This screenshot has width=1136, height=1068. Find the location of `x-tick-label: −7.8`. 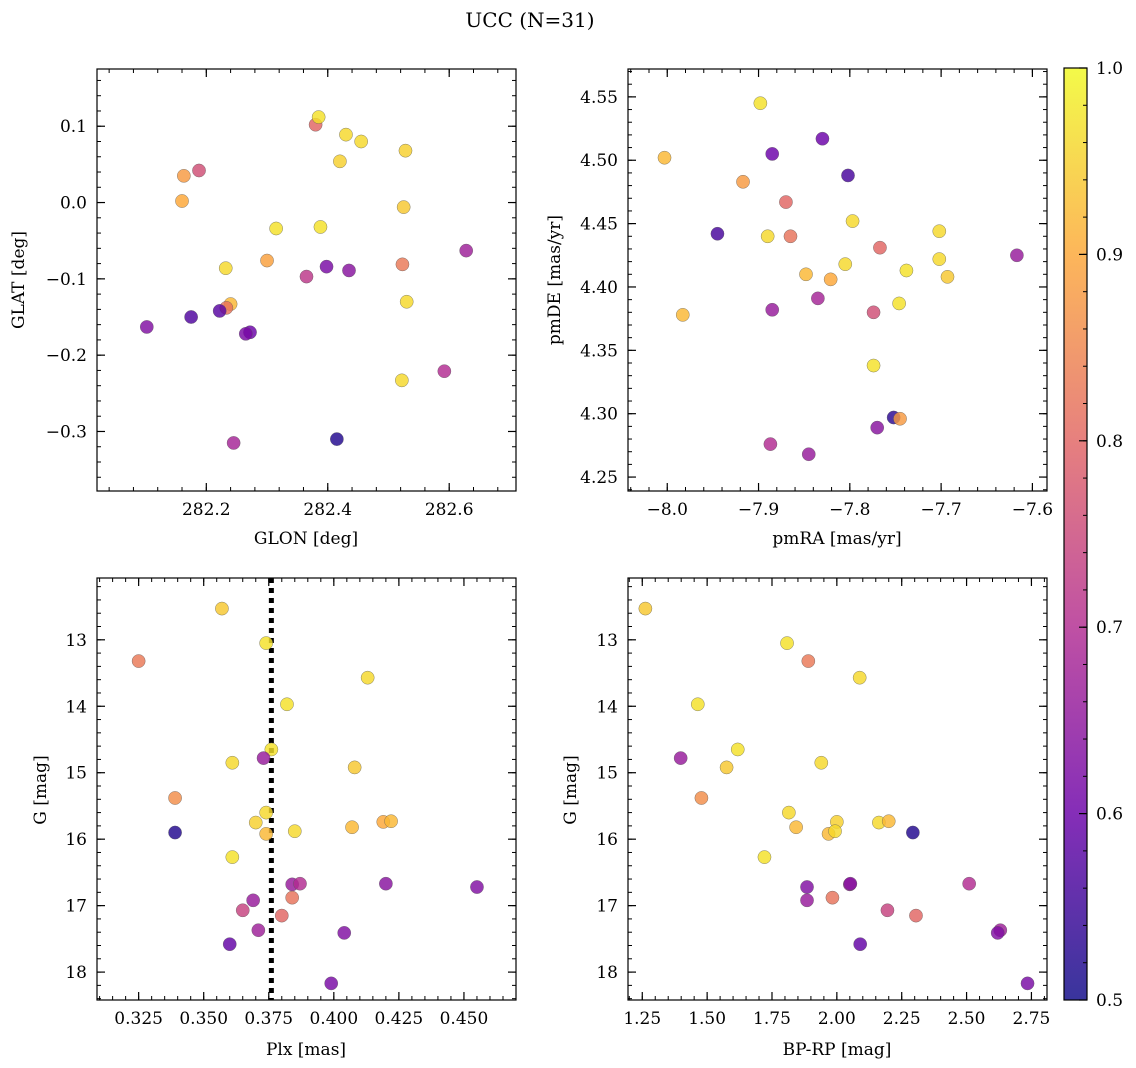

x-tick-label: −7.8 is located at coordinates (849, 510).